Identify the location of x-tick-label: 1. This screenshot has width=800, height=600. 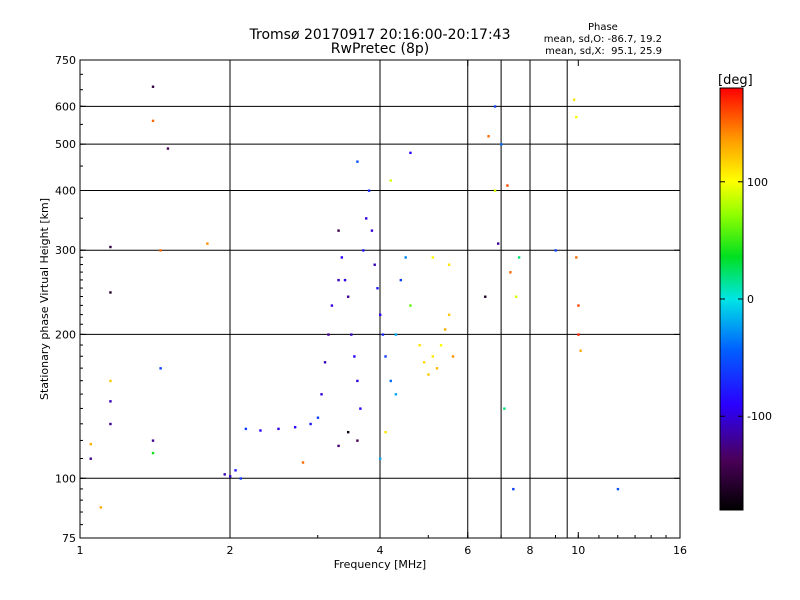
(80, 550).